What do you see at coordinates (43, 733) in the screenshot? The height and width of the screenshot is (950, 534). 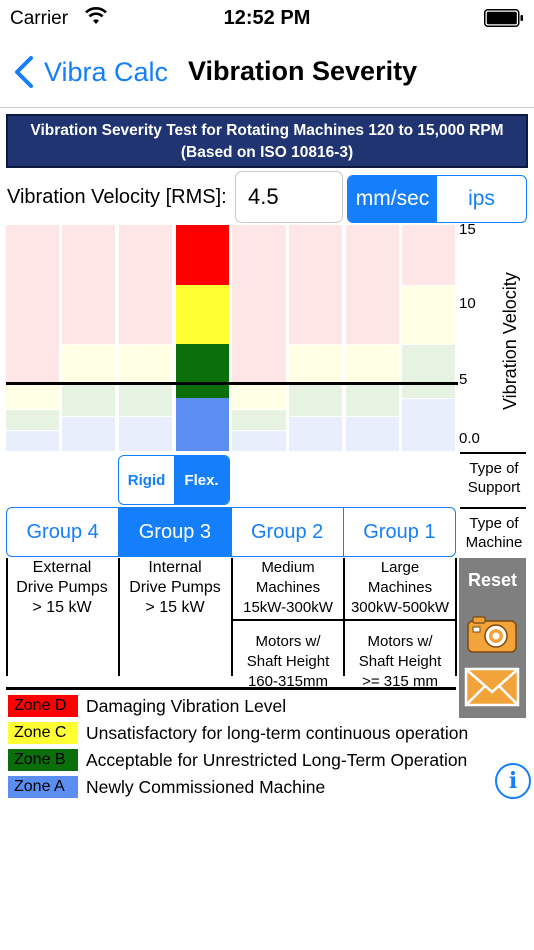 I see `zone-c-swatch: Zone C` at bounding box center [43, 733].